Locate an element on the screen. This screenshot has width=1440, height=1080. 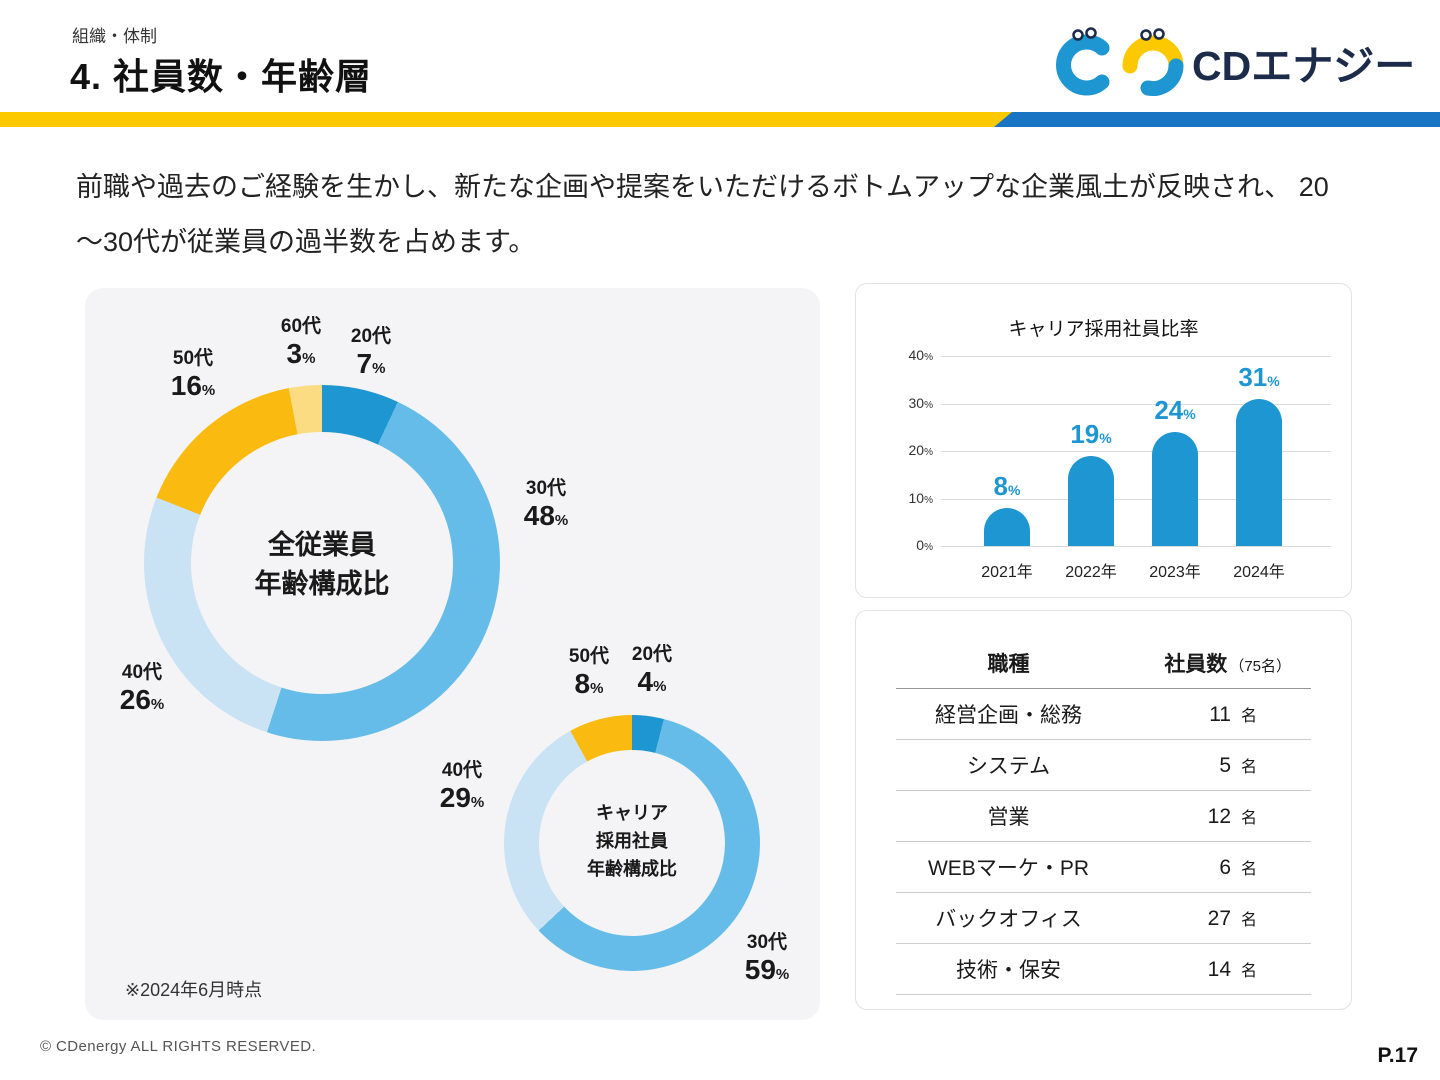
bar-value: 8% is located at coordinates (1007, 486).